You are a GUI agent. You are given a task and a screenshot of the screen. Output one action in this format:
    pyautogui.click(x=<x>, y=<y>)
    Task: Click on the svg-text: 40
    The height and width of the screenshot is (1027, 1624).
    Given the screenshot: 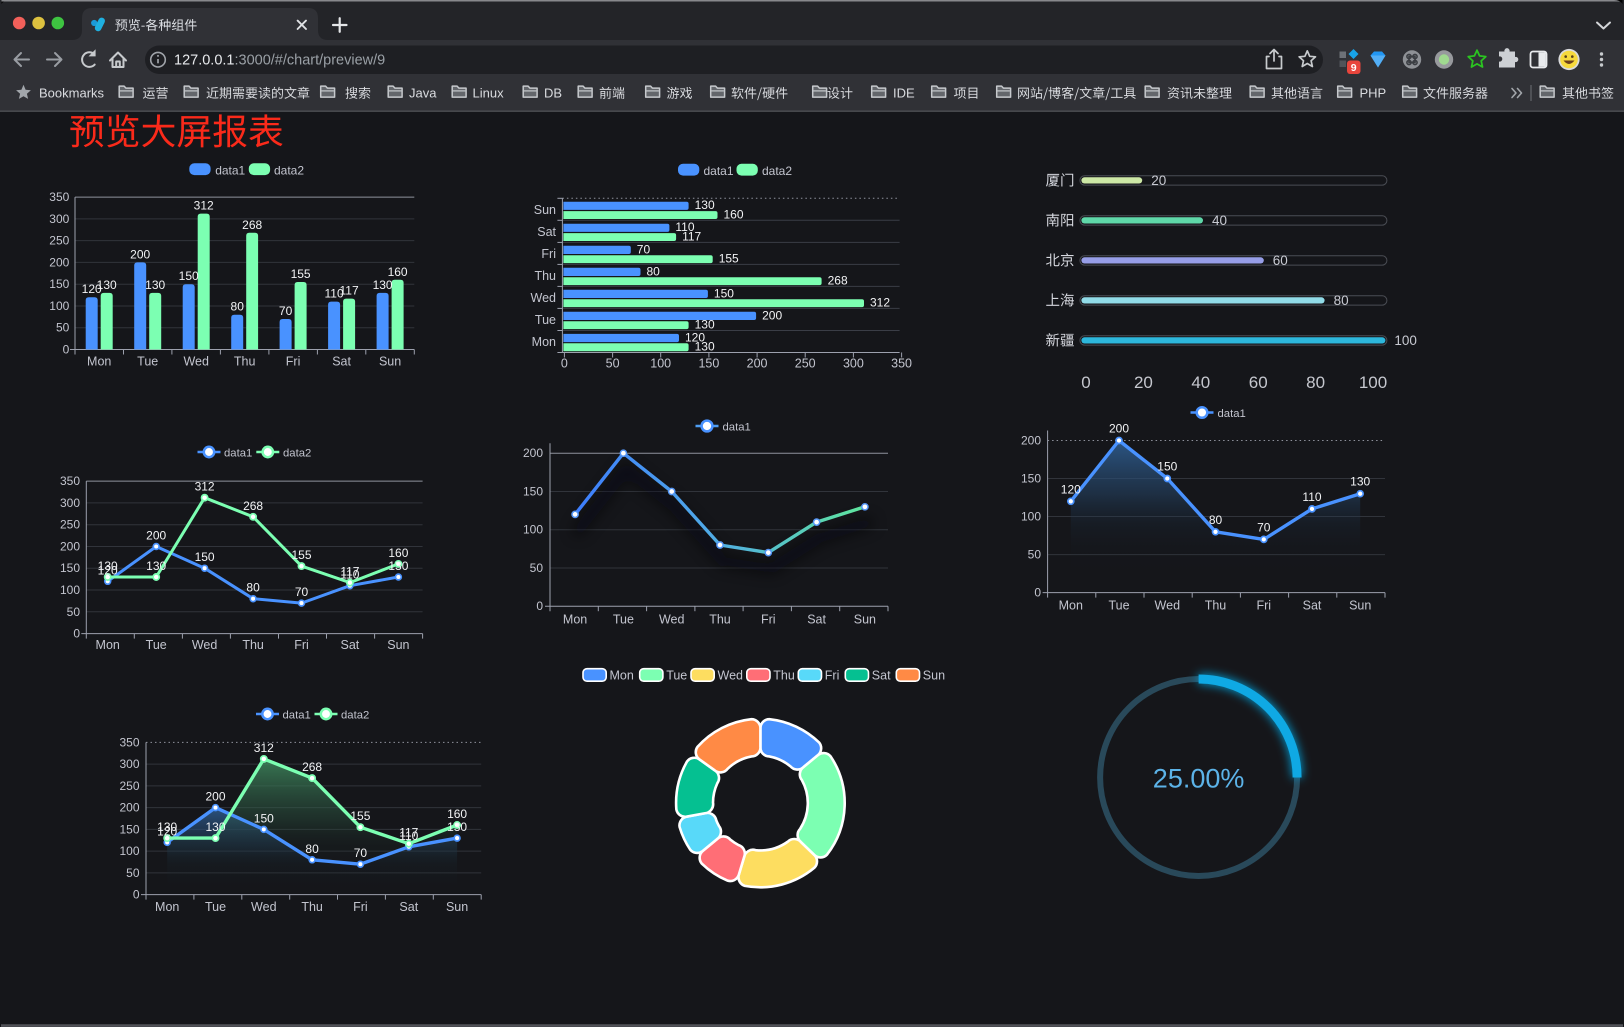 What is the action you would take?
    pyautogui.click(x=1200, y=382)
    